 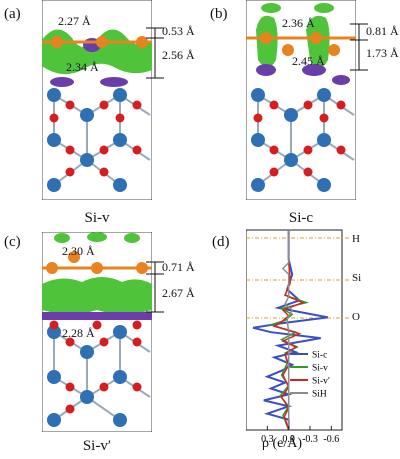 What do you see at coordinates (178, 55) in the screenshot?
I see `panel-a-gap-large: 2.56 Å` at bounding box center [178, 55].